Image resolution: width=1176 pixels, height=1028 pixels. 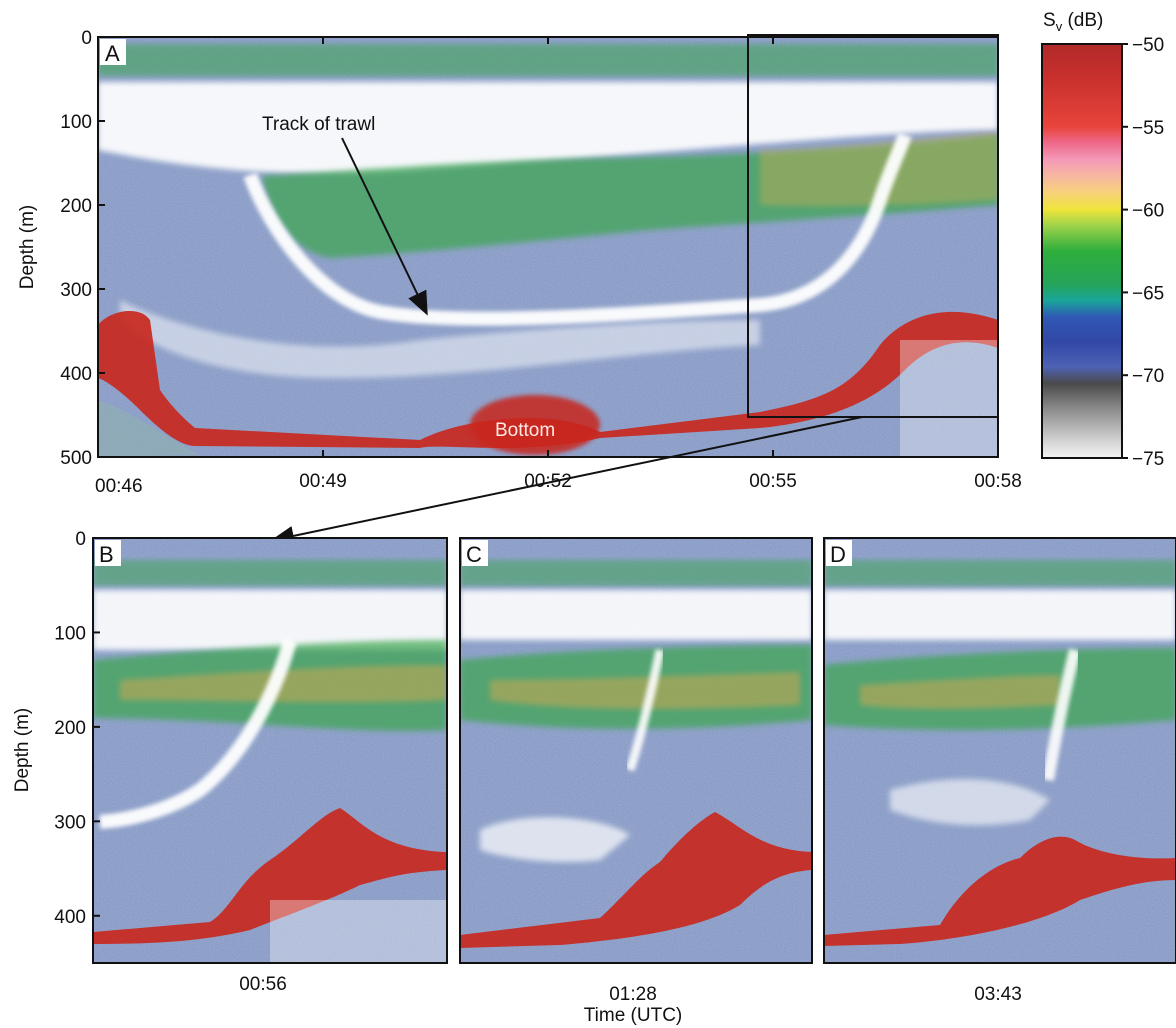 I want to click on colorbar-tick-label: −55, so click(x=1148, y=128).